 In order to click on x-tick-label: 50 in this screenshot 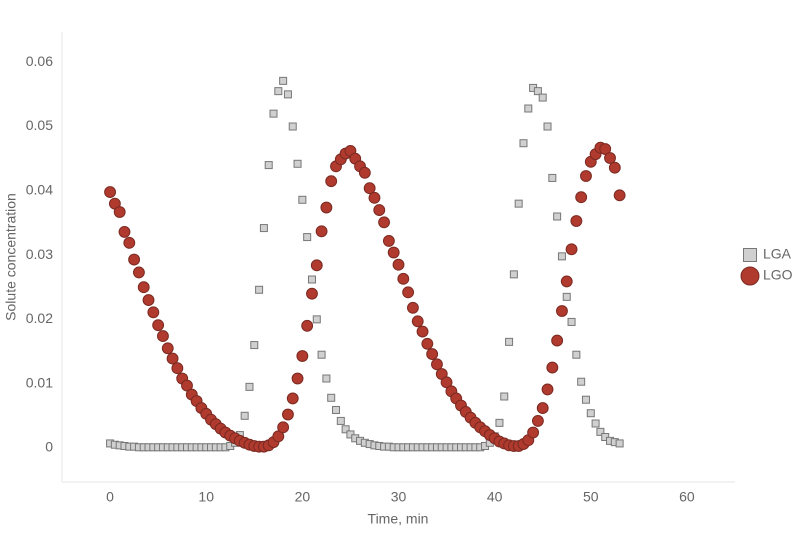, I will do `click(591, 497)`.